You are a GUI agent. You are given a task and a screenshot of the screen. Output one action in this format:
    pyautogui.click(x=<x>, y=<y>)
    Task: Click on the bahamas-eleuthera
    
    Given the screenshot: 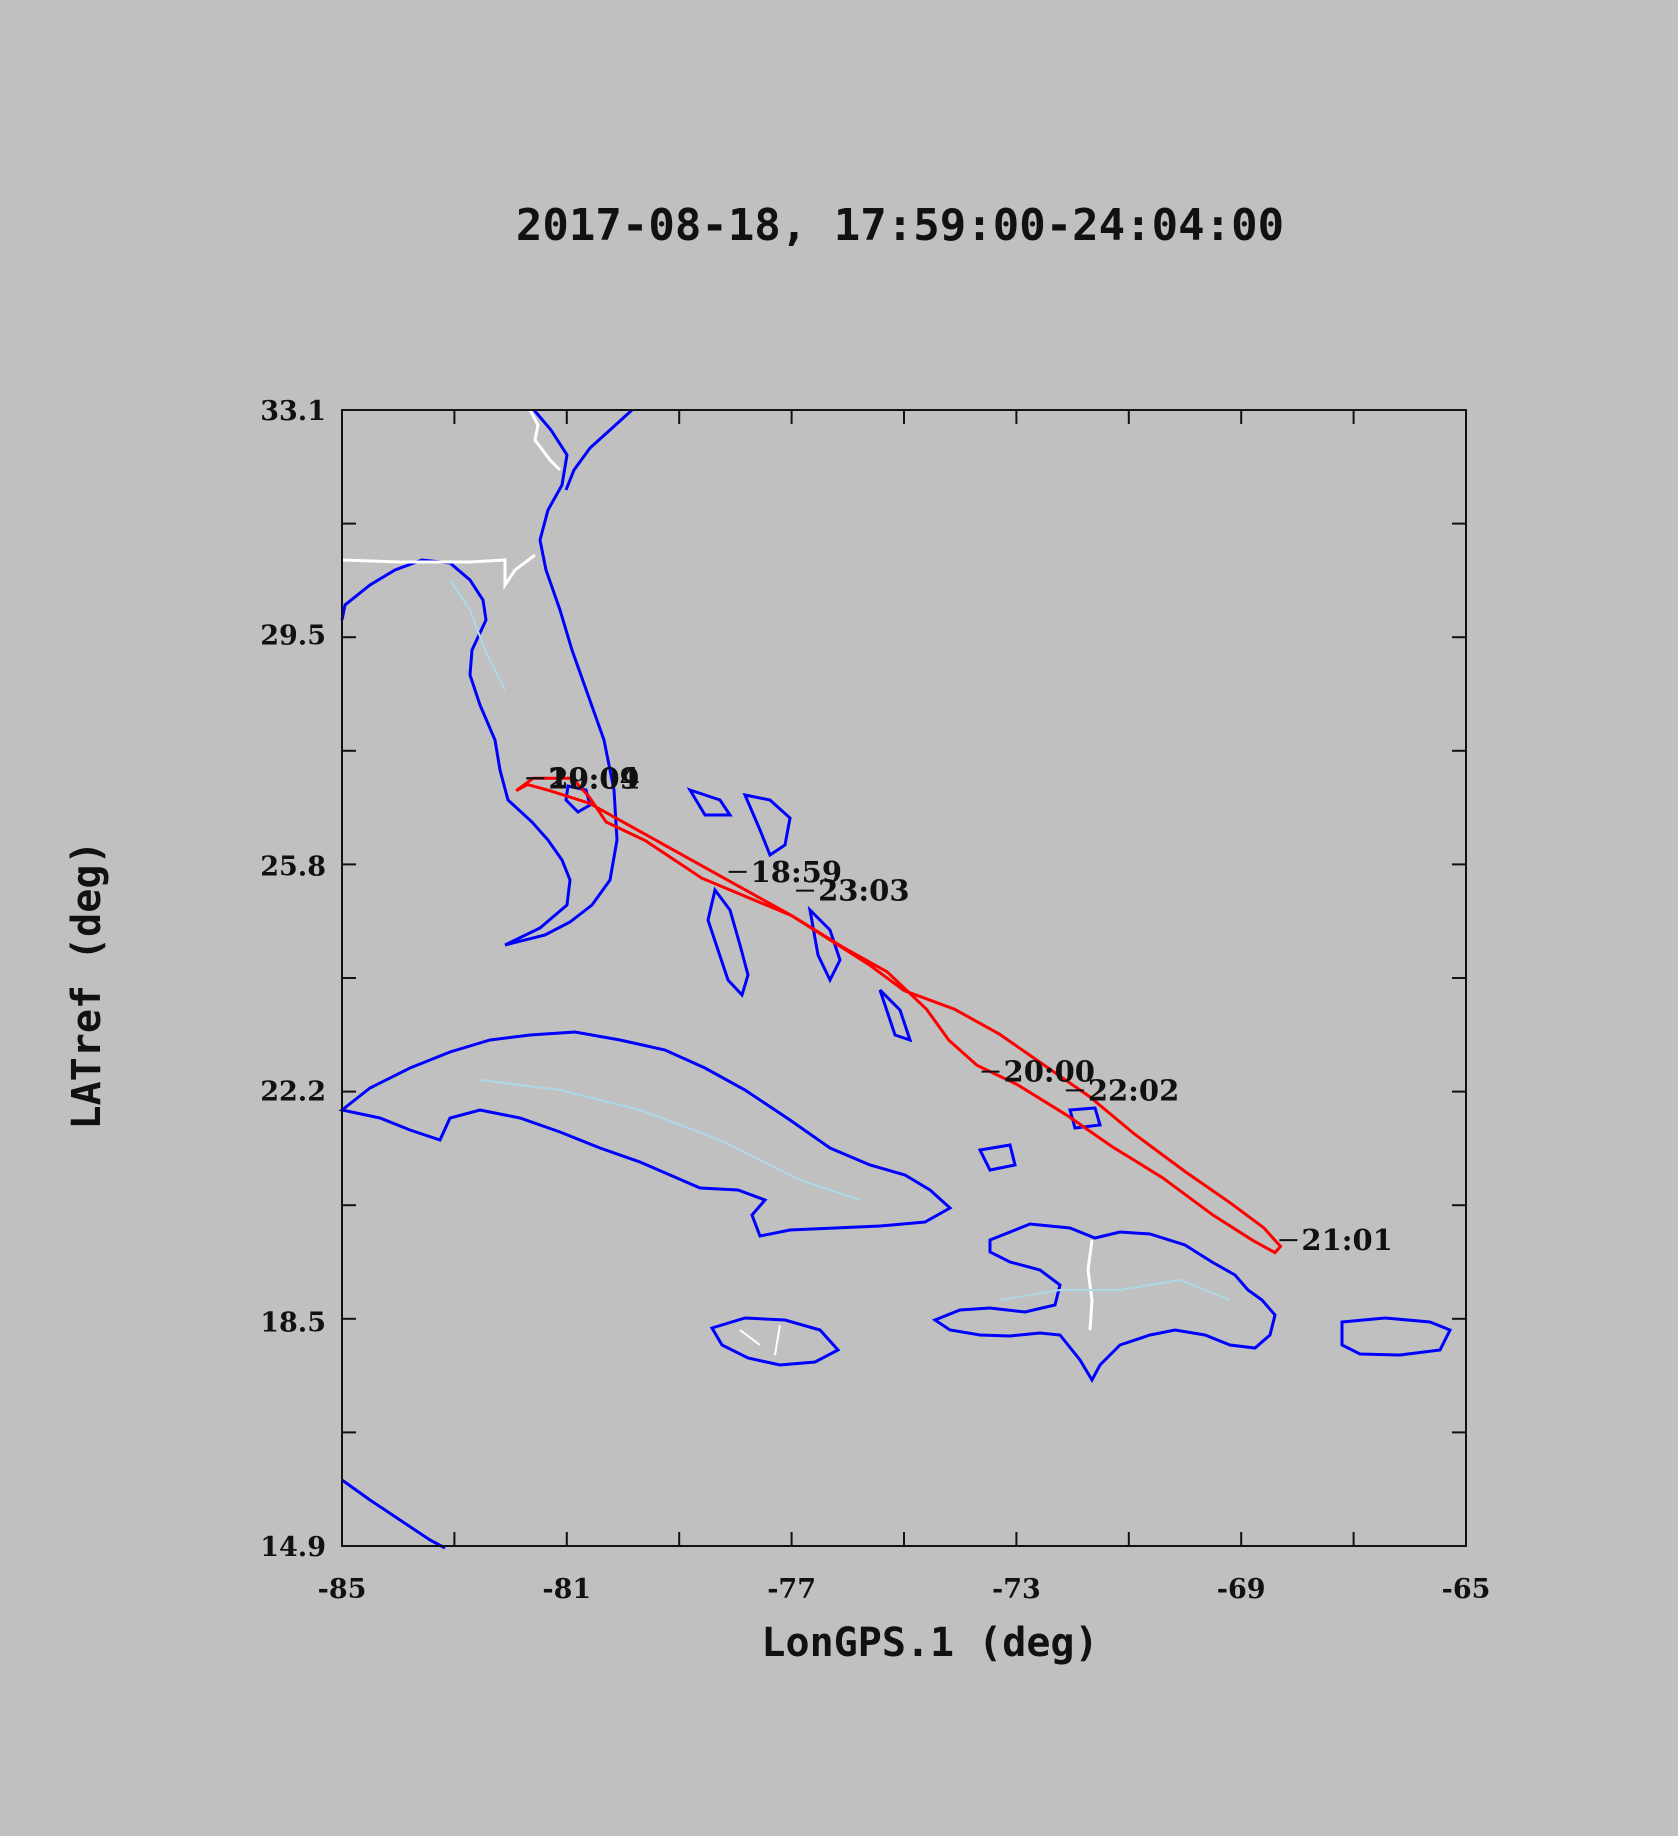 What is the action you would take?
    pyautogui.click(x=824, y=944)
    